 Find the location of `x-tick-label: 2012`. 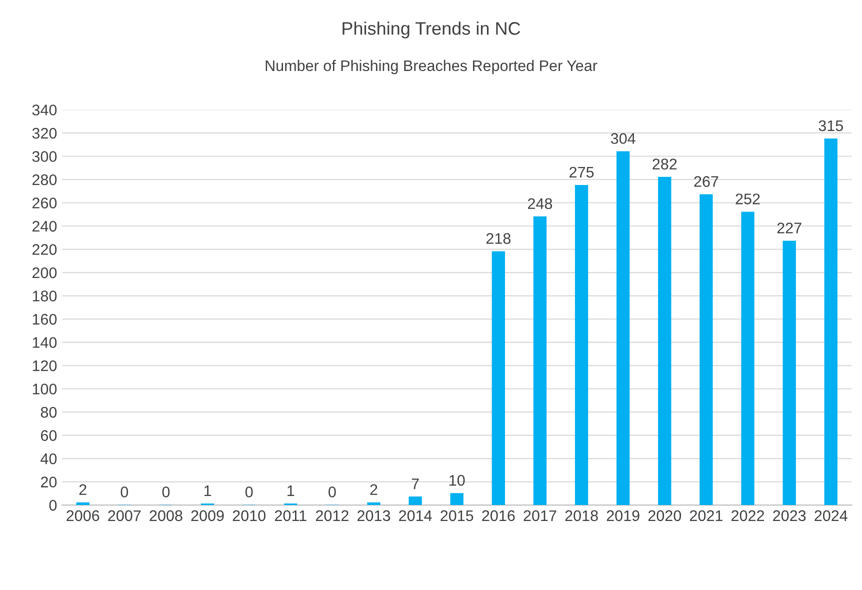

x-tick-label: 2012 is located at coordinates (332, 516).